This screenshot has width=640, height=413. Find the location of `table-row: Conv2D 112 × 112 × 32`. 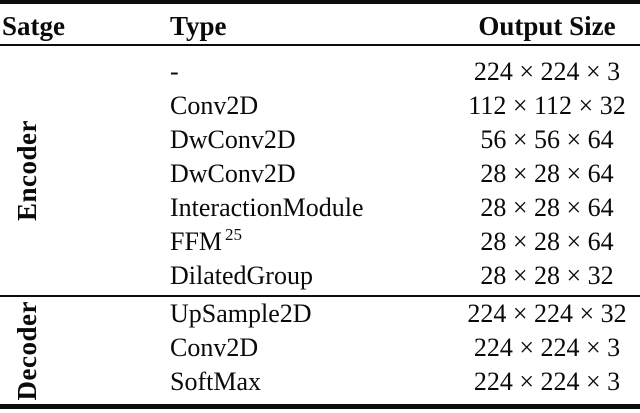

table-row: Conv2D 112 × 112 × 32 is located at coordinates (320, 106).